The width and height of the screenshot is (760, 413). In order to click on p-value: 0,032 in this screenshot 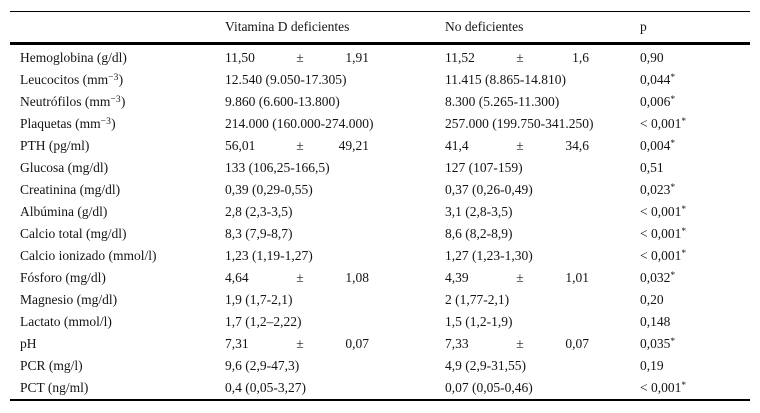, I will do `click(655, 277)`.